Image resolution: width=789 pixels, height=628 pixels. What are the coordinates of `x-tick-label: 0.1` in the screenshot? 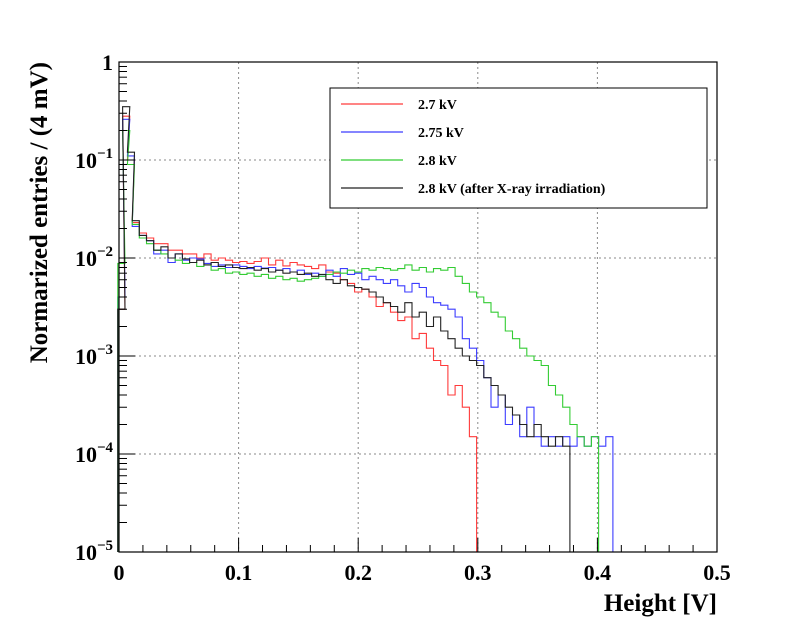 It's located at (239, 572).